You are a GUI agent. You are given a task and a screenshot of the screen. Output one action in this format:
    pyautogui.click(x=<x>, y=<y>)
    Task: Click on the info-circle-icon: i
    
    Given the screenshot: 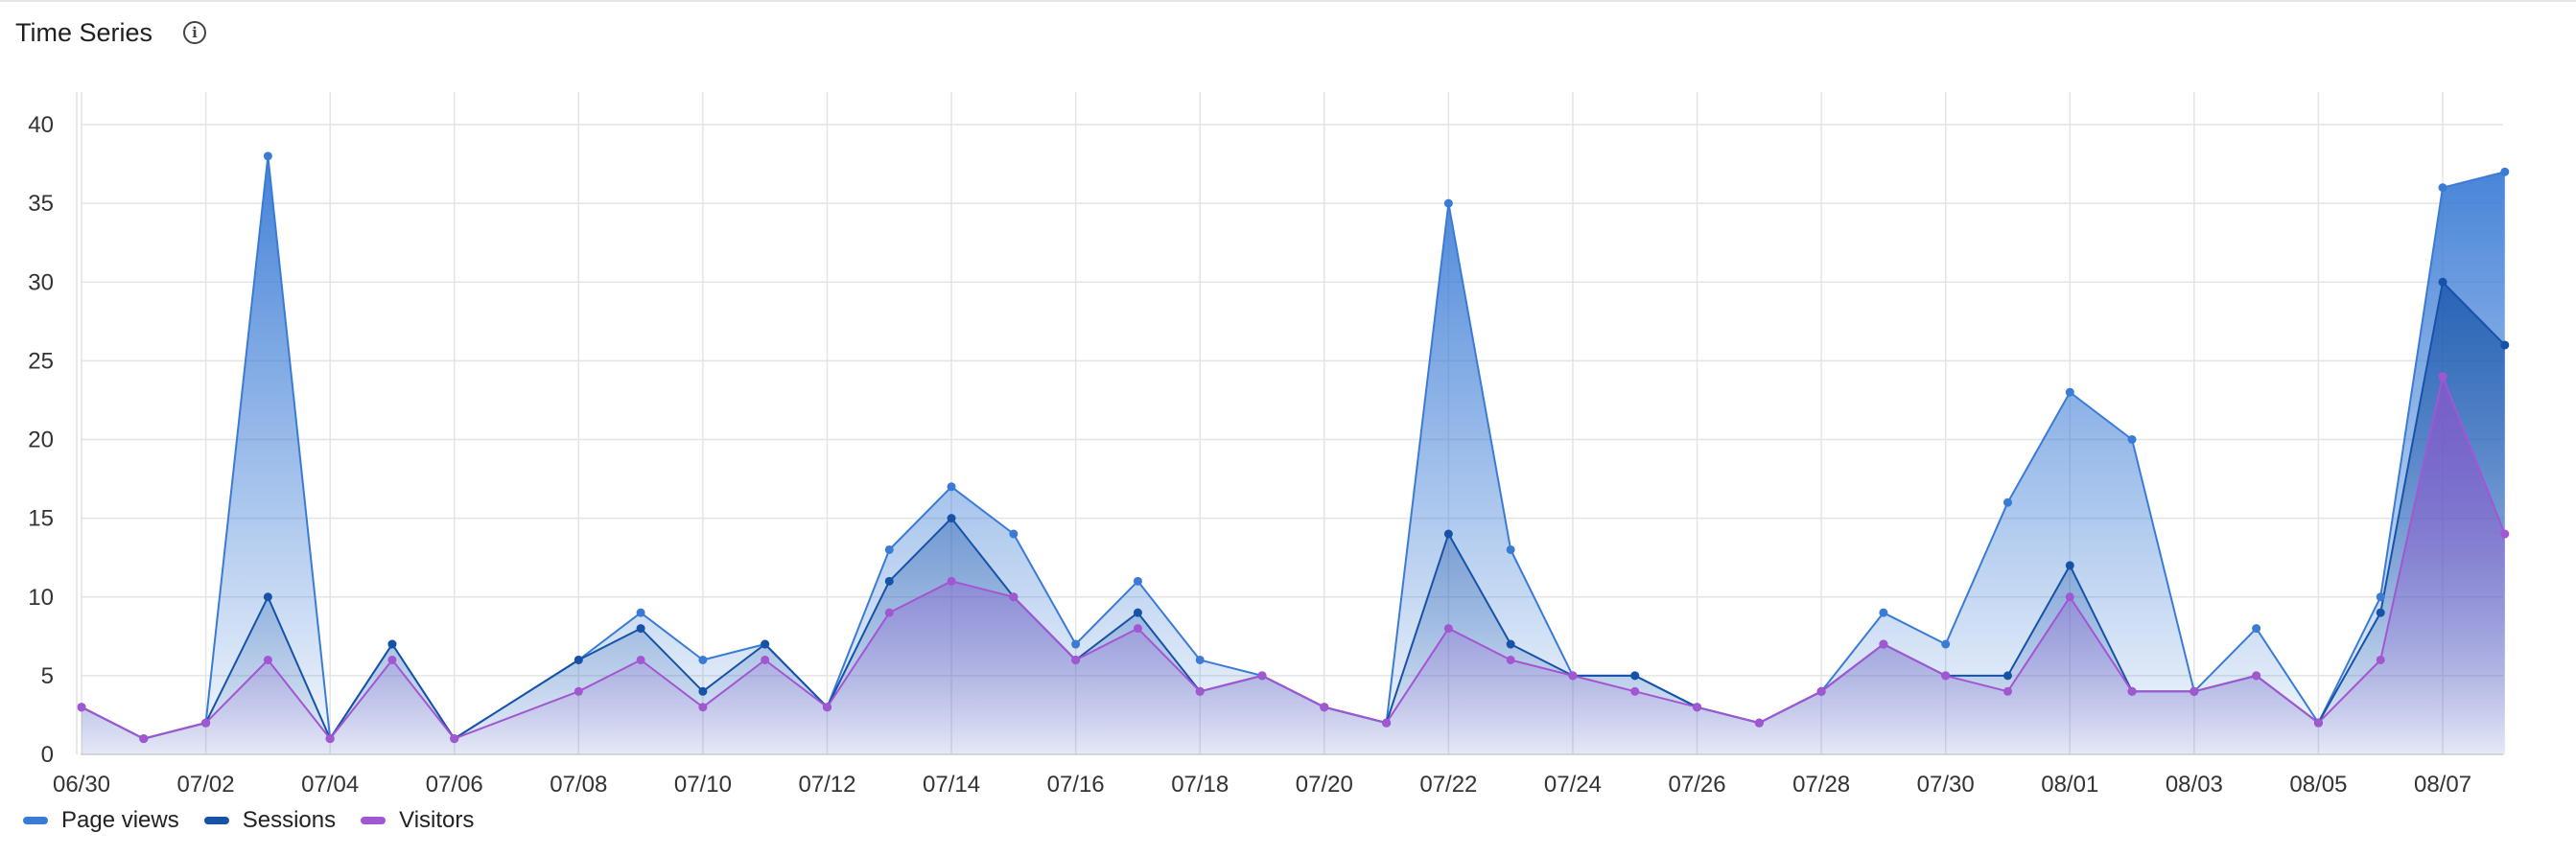 What is the action you would take?
    pyautogui.click(x=195, y=32)
    